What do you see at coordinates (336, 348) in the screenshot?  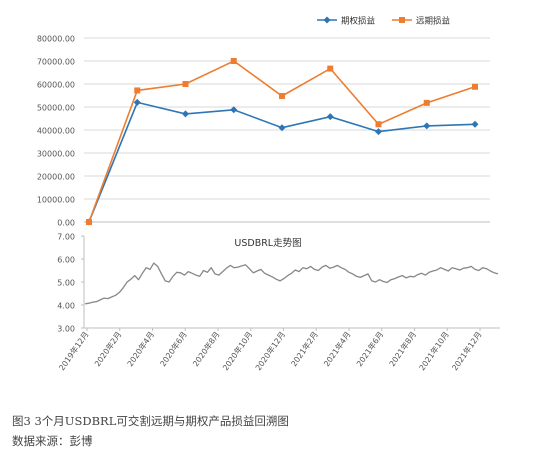 I see `bottom-x-tick-label: 2021年4月` at bounding box center [336, 348].